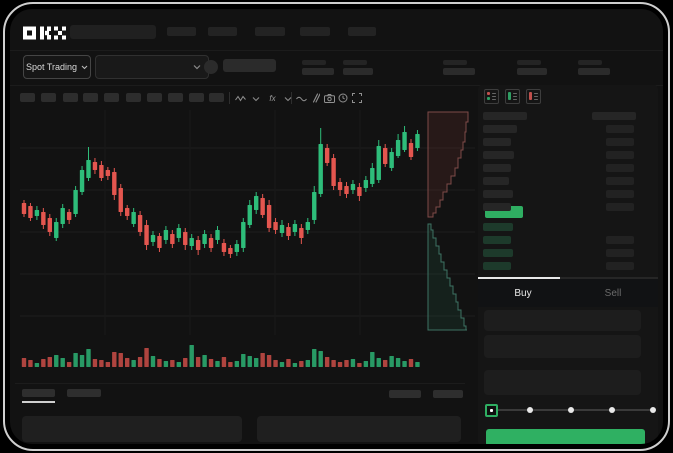  Describe the element at coordinates (38, 402) in the screenshot. I see `bottom-tab-active-underline` at that location.